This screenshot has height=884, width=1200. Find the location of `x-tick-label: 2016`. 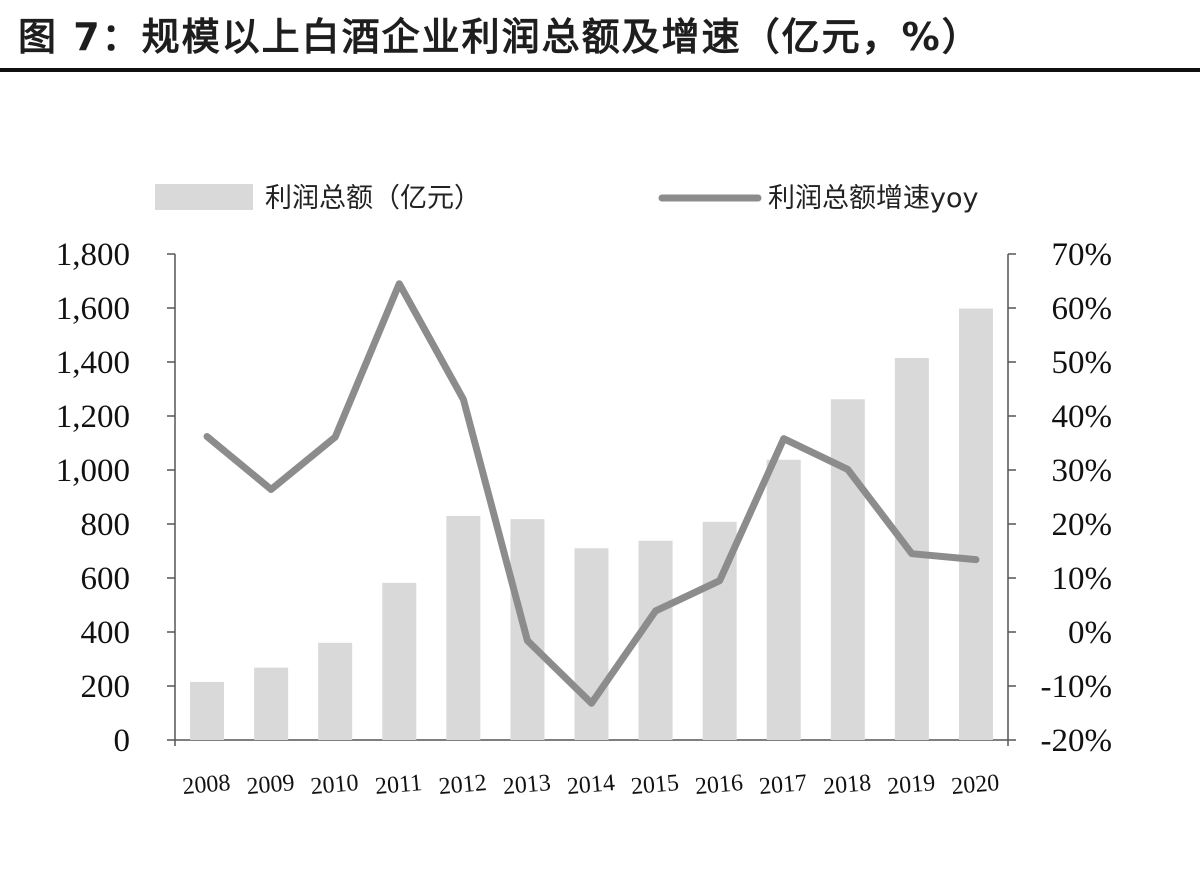

x-tick-label: 2016 is located at coordinates (719, 785).